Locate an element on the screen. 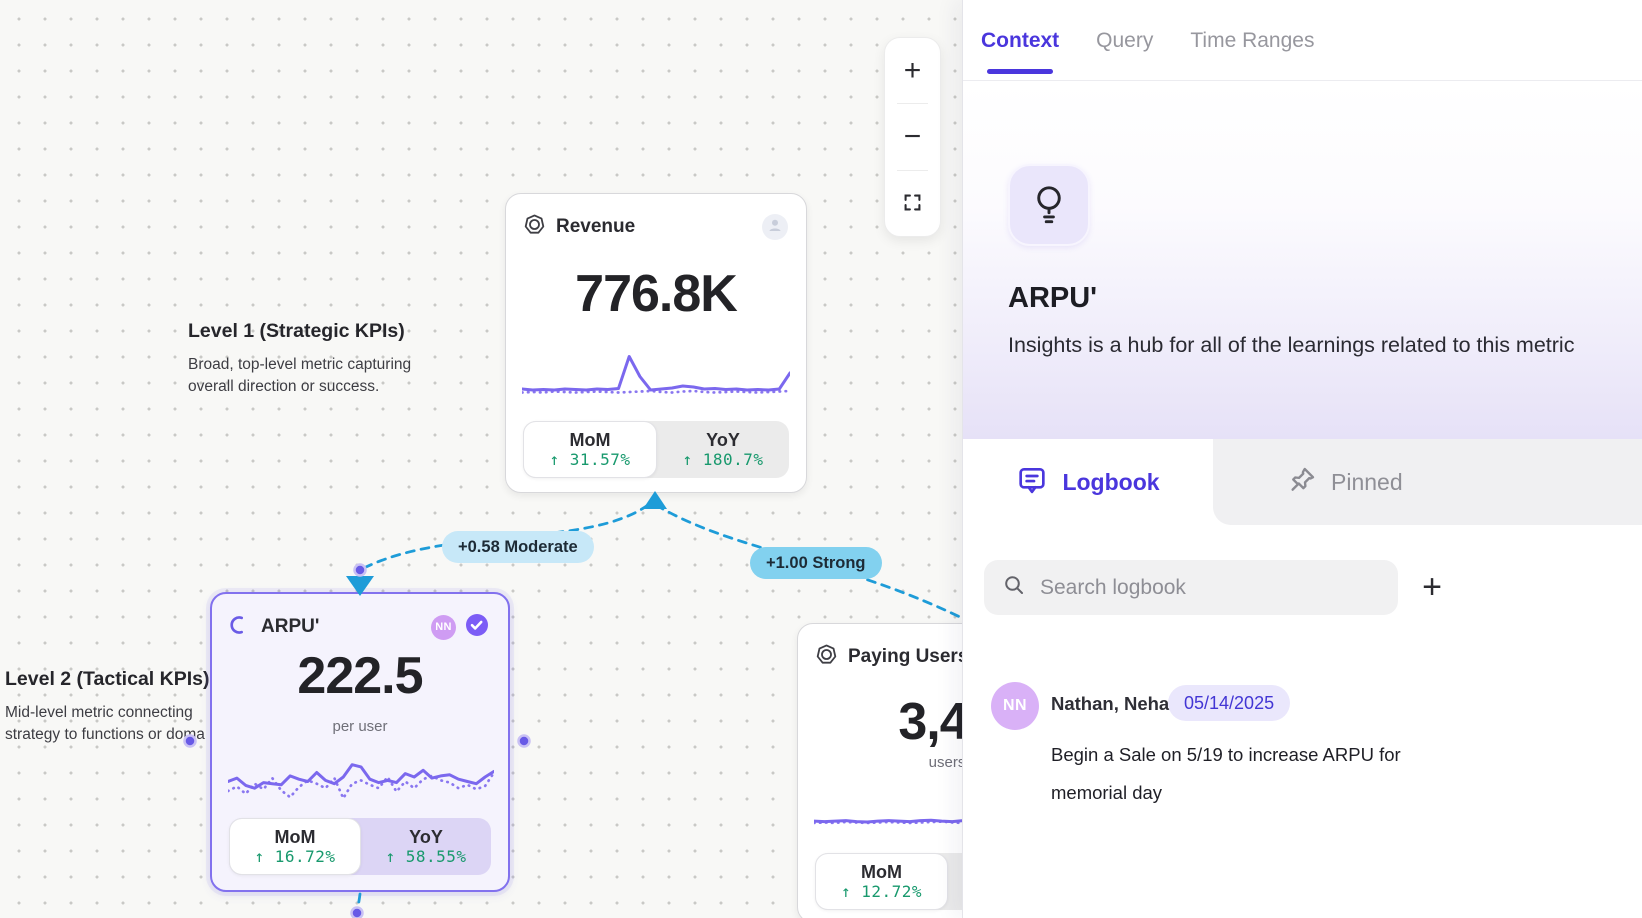  logbook-chat-icon is located at coordinates (1032, 482).